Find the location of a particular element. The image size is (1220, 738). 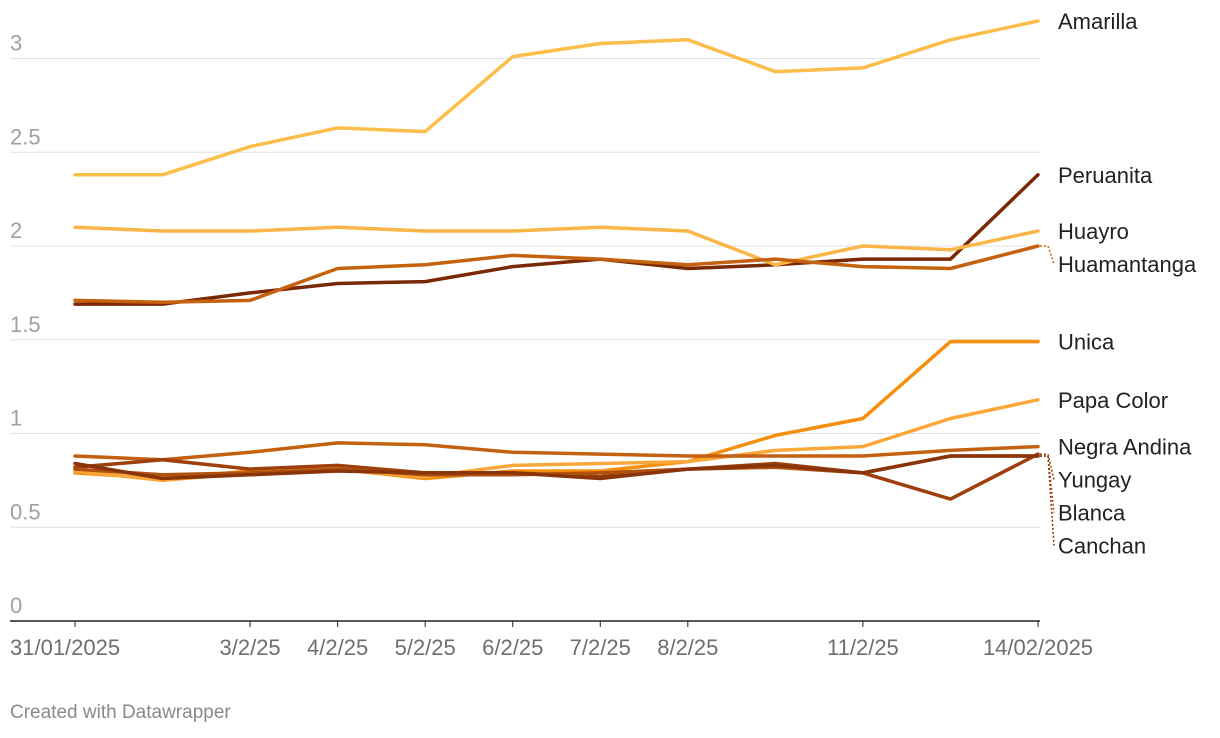

series-label-amarilla: Amarilla is located at coordinates (1098, 21).